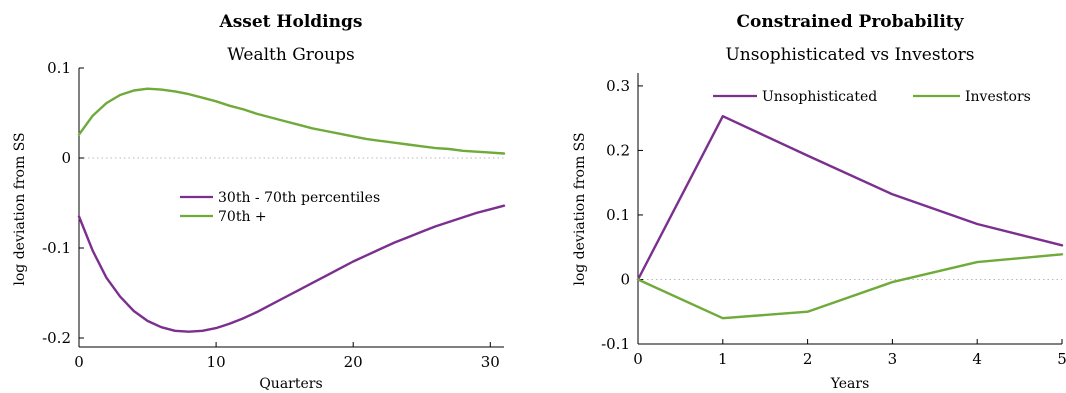 This screenshot has height=393, width=1066. What do you see at coordinates (850, 22) in the screenshot?
I see `right-chart-title: Constrained Probability` at bounding box center [850, 22].